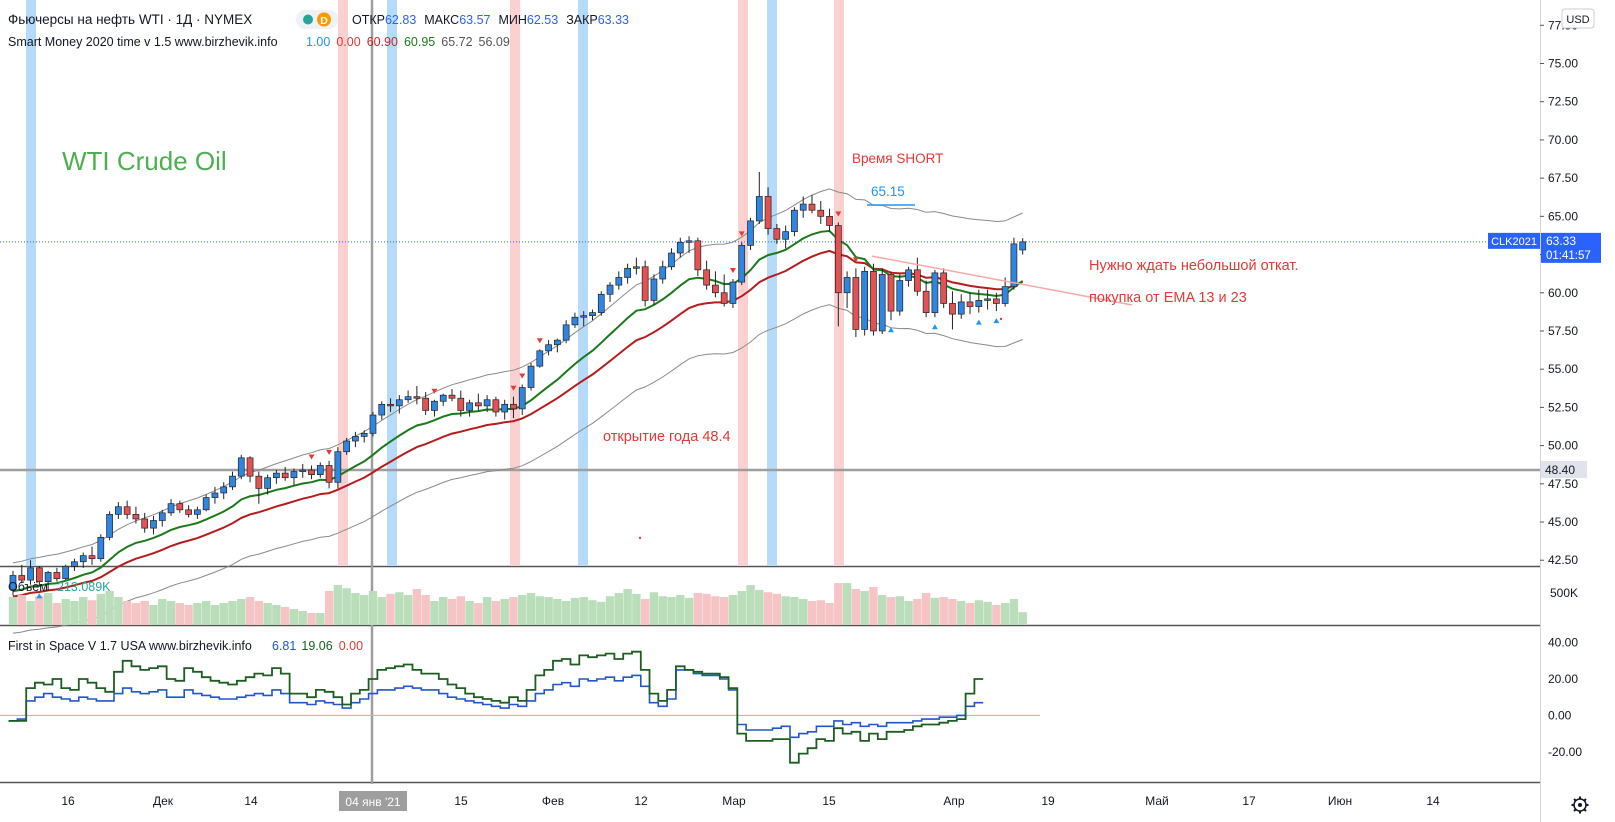 This screenshot has height=822, width=1615. What do you see at coordinates (641, 801) in the screenshot?
I see `time-label-5: 12` at bounding box center [641, 801].